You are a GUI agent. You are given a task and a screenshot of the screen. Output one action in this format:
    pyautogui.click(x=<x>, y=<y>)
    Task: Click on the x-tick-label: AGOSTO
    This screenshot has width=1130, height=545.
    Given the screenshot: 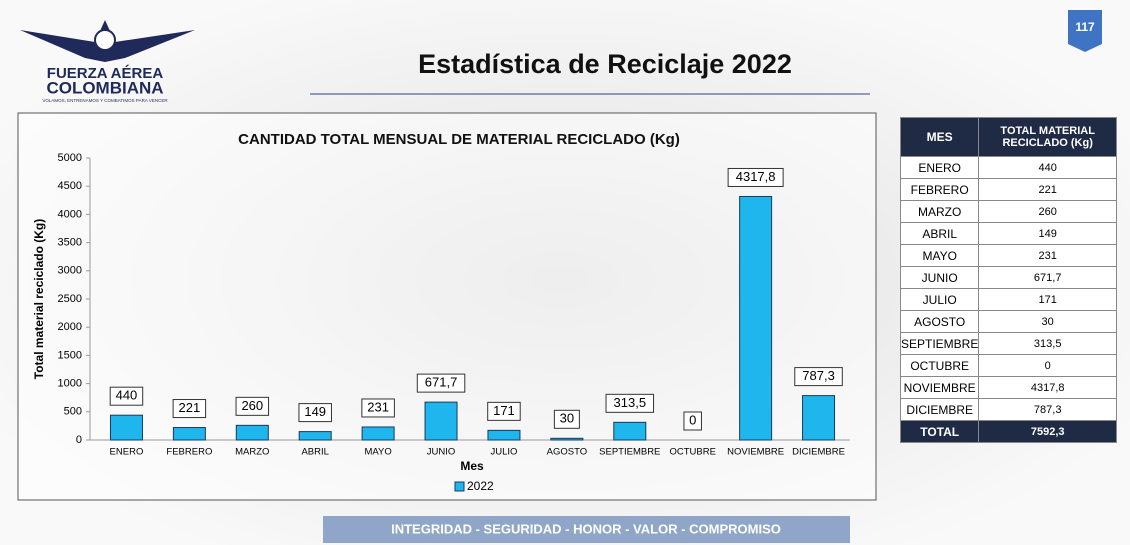 What is the action you would take?
    pyautogui.click(x=567, y=452)
    